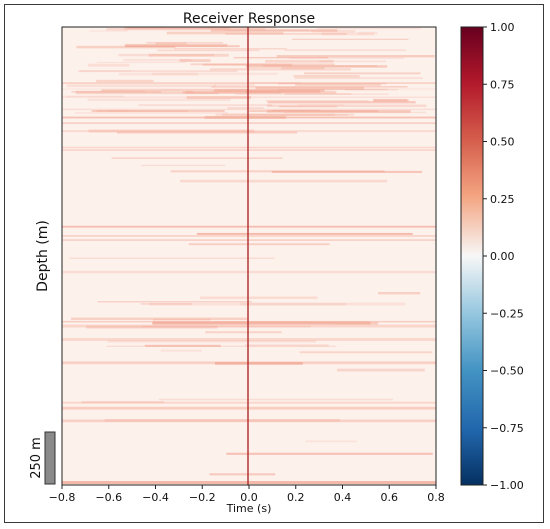 Image resolution: width=550 pixels, height=529 pixels. Describe the element at coordinates (343, 497) in the screenshot. I see `x-tick-label: 0.4` at that location.